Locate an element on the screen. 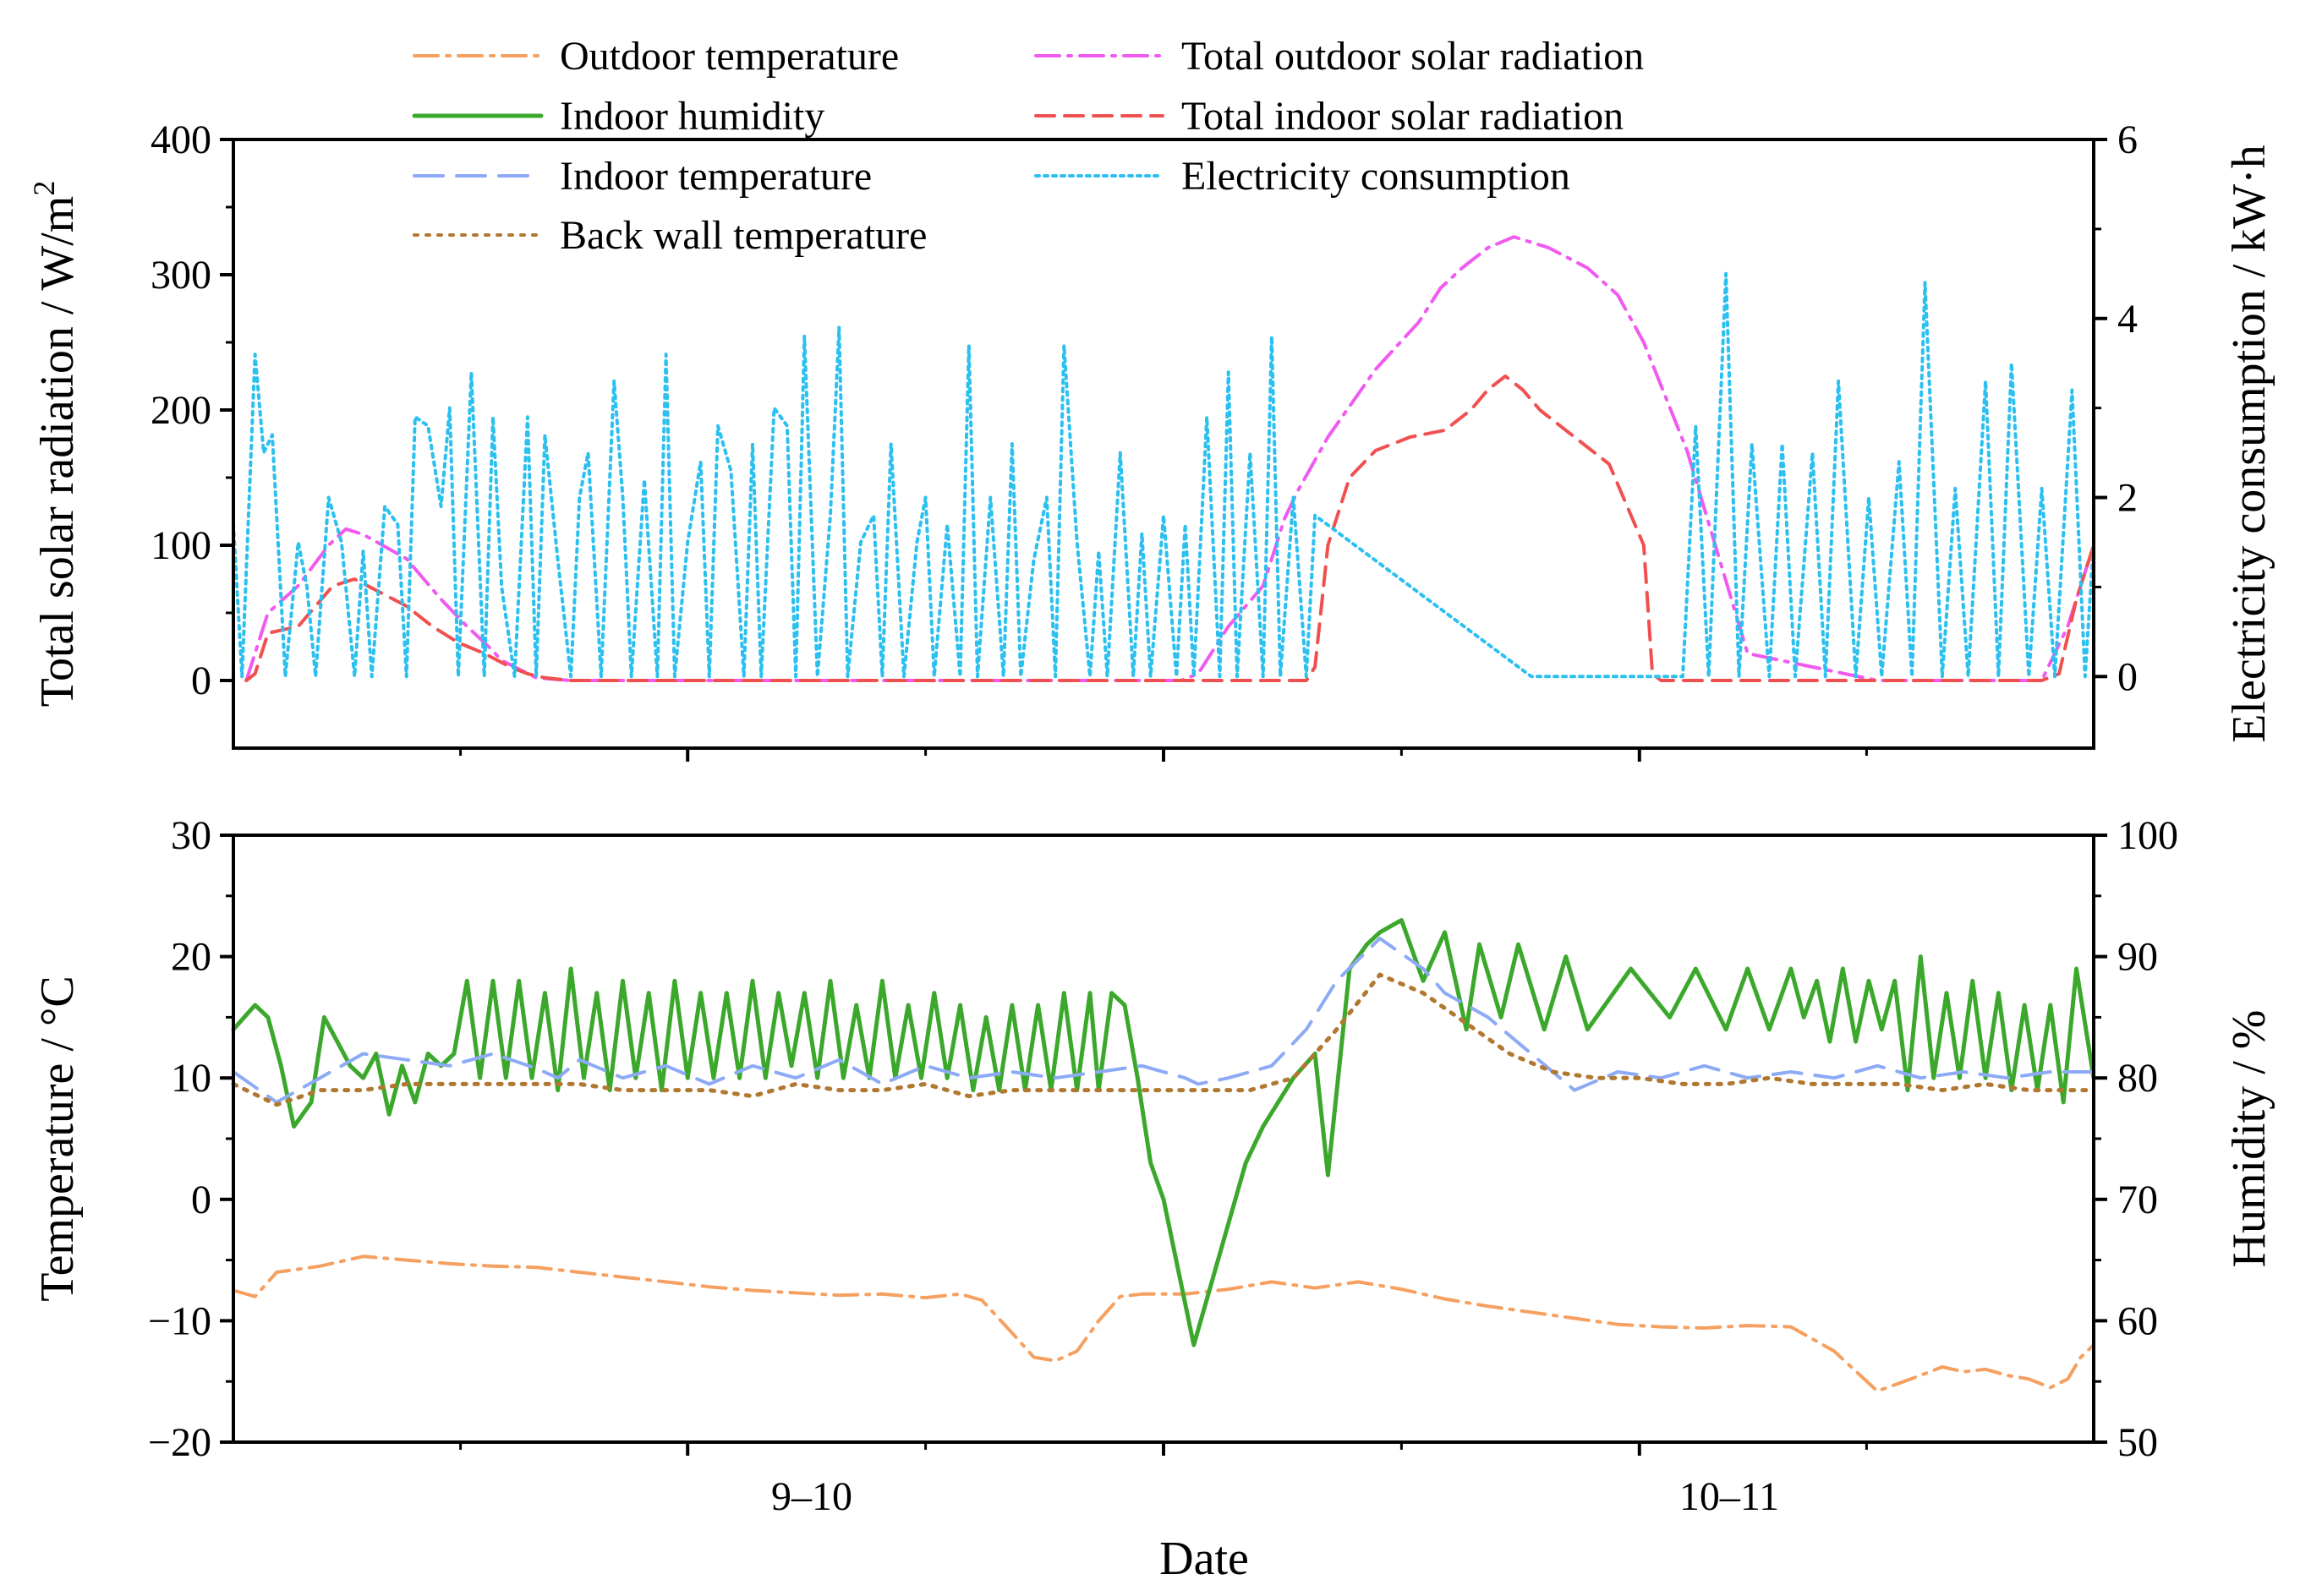 The image size is (2322, 1596). top-right-ticks: 0 2 4 6 is located at coordinates (2116, 408).